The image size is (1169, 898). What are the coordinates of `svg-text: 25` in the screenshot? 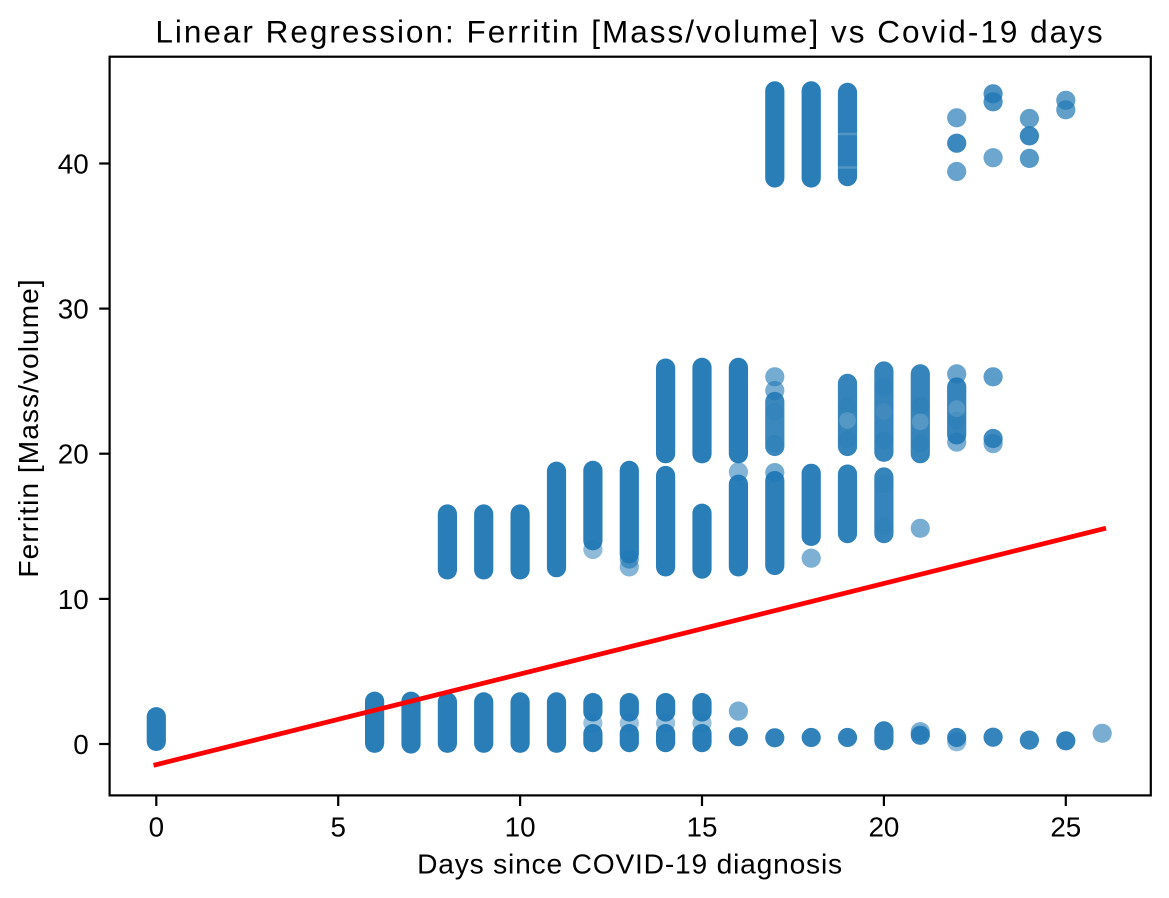 It's located at (1065, 827).